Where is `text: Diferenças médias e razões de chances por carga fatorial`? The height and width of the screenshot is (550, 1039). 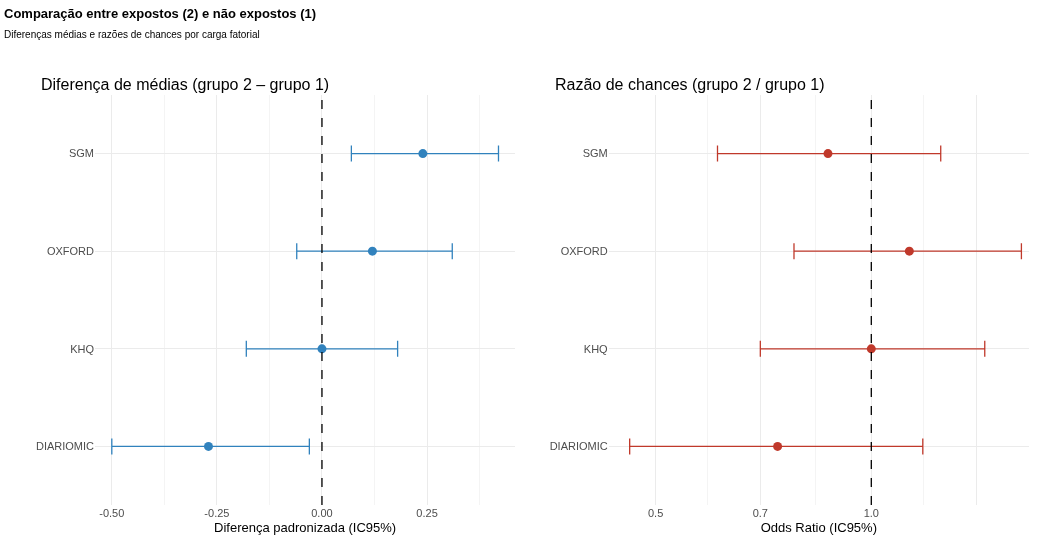
text: Diferenças médias e razões de chances por carga fatorial is located at coordinates (132, 34).